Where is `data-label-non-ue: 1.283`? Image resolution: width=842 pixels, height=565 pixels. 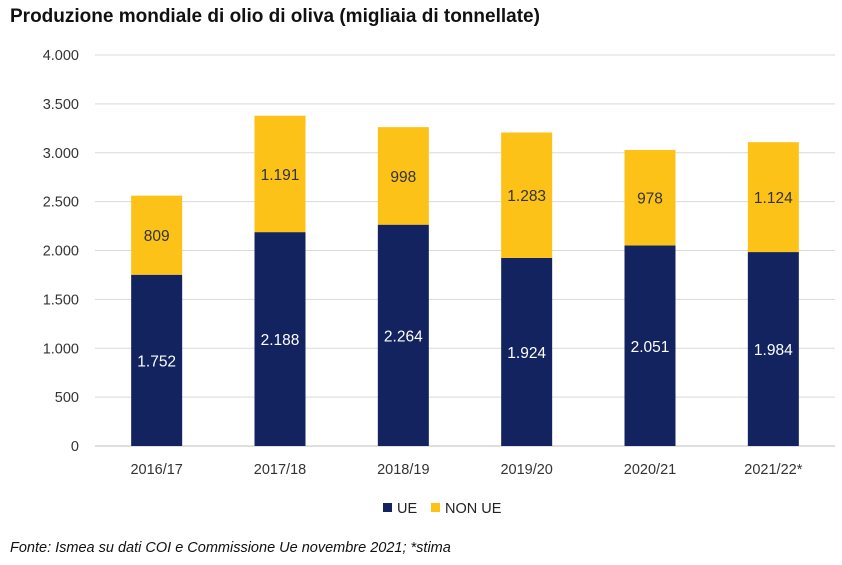 data-label-non-ue: 1.283 is located at coordinates (526, 196).